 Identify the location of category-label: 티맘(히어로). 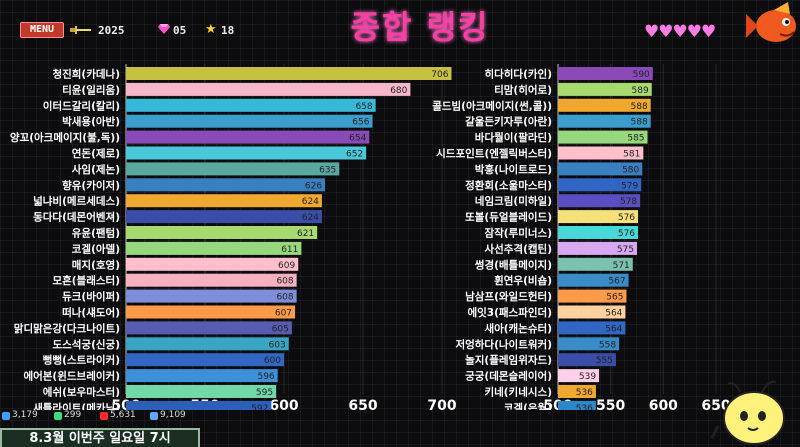
(523, 89).